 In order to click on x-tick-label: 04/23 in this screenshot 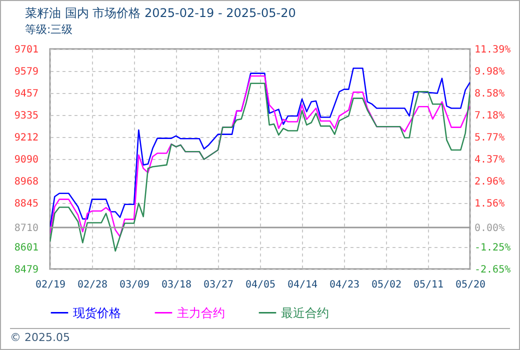, I will do `click(344, 285)`.